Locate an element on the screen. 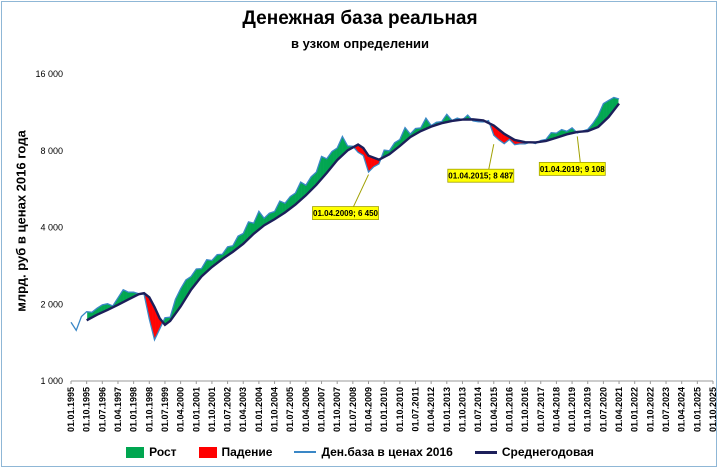  legend-swatch-growth is located at coordinates (135, 452).